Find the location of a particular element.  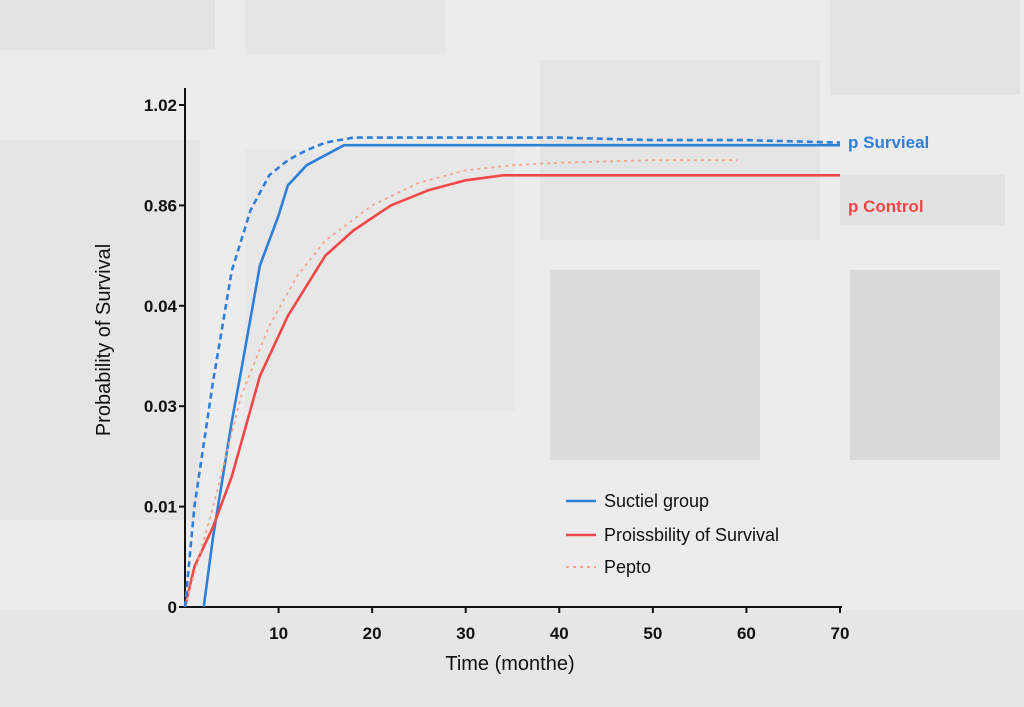

y-tick-label: 1.02 is located at coordinates (160, 105).